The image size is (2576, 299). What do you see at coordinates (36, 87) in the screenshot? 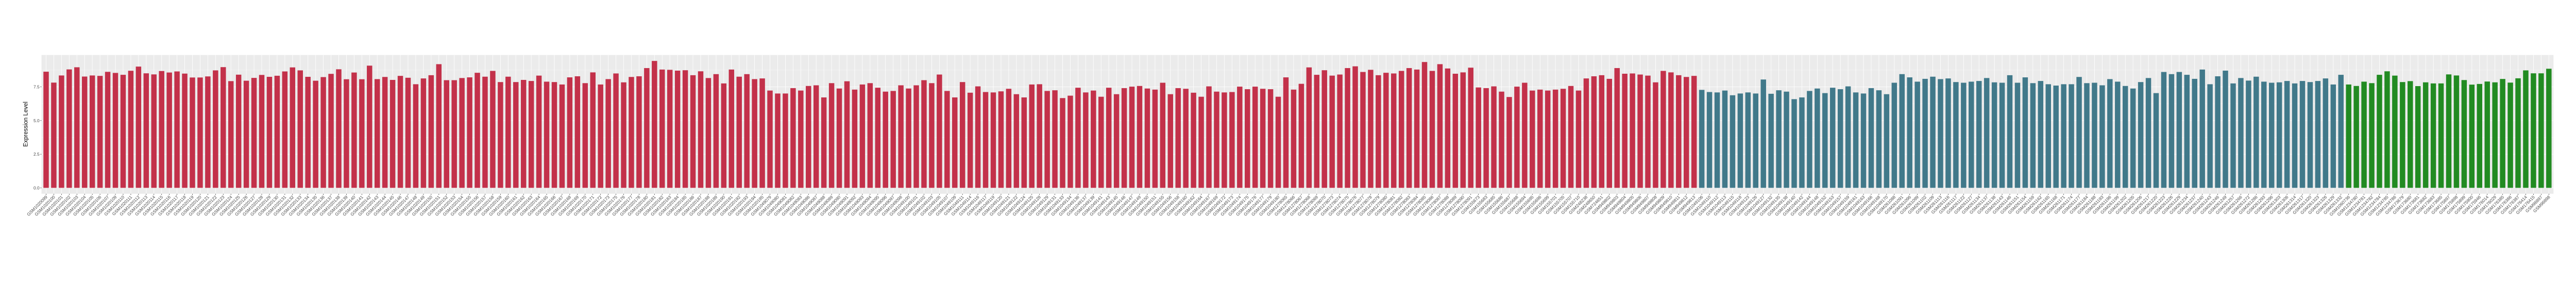
I see `y-tick-label: 7.5` at bounding box center [36, 87].